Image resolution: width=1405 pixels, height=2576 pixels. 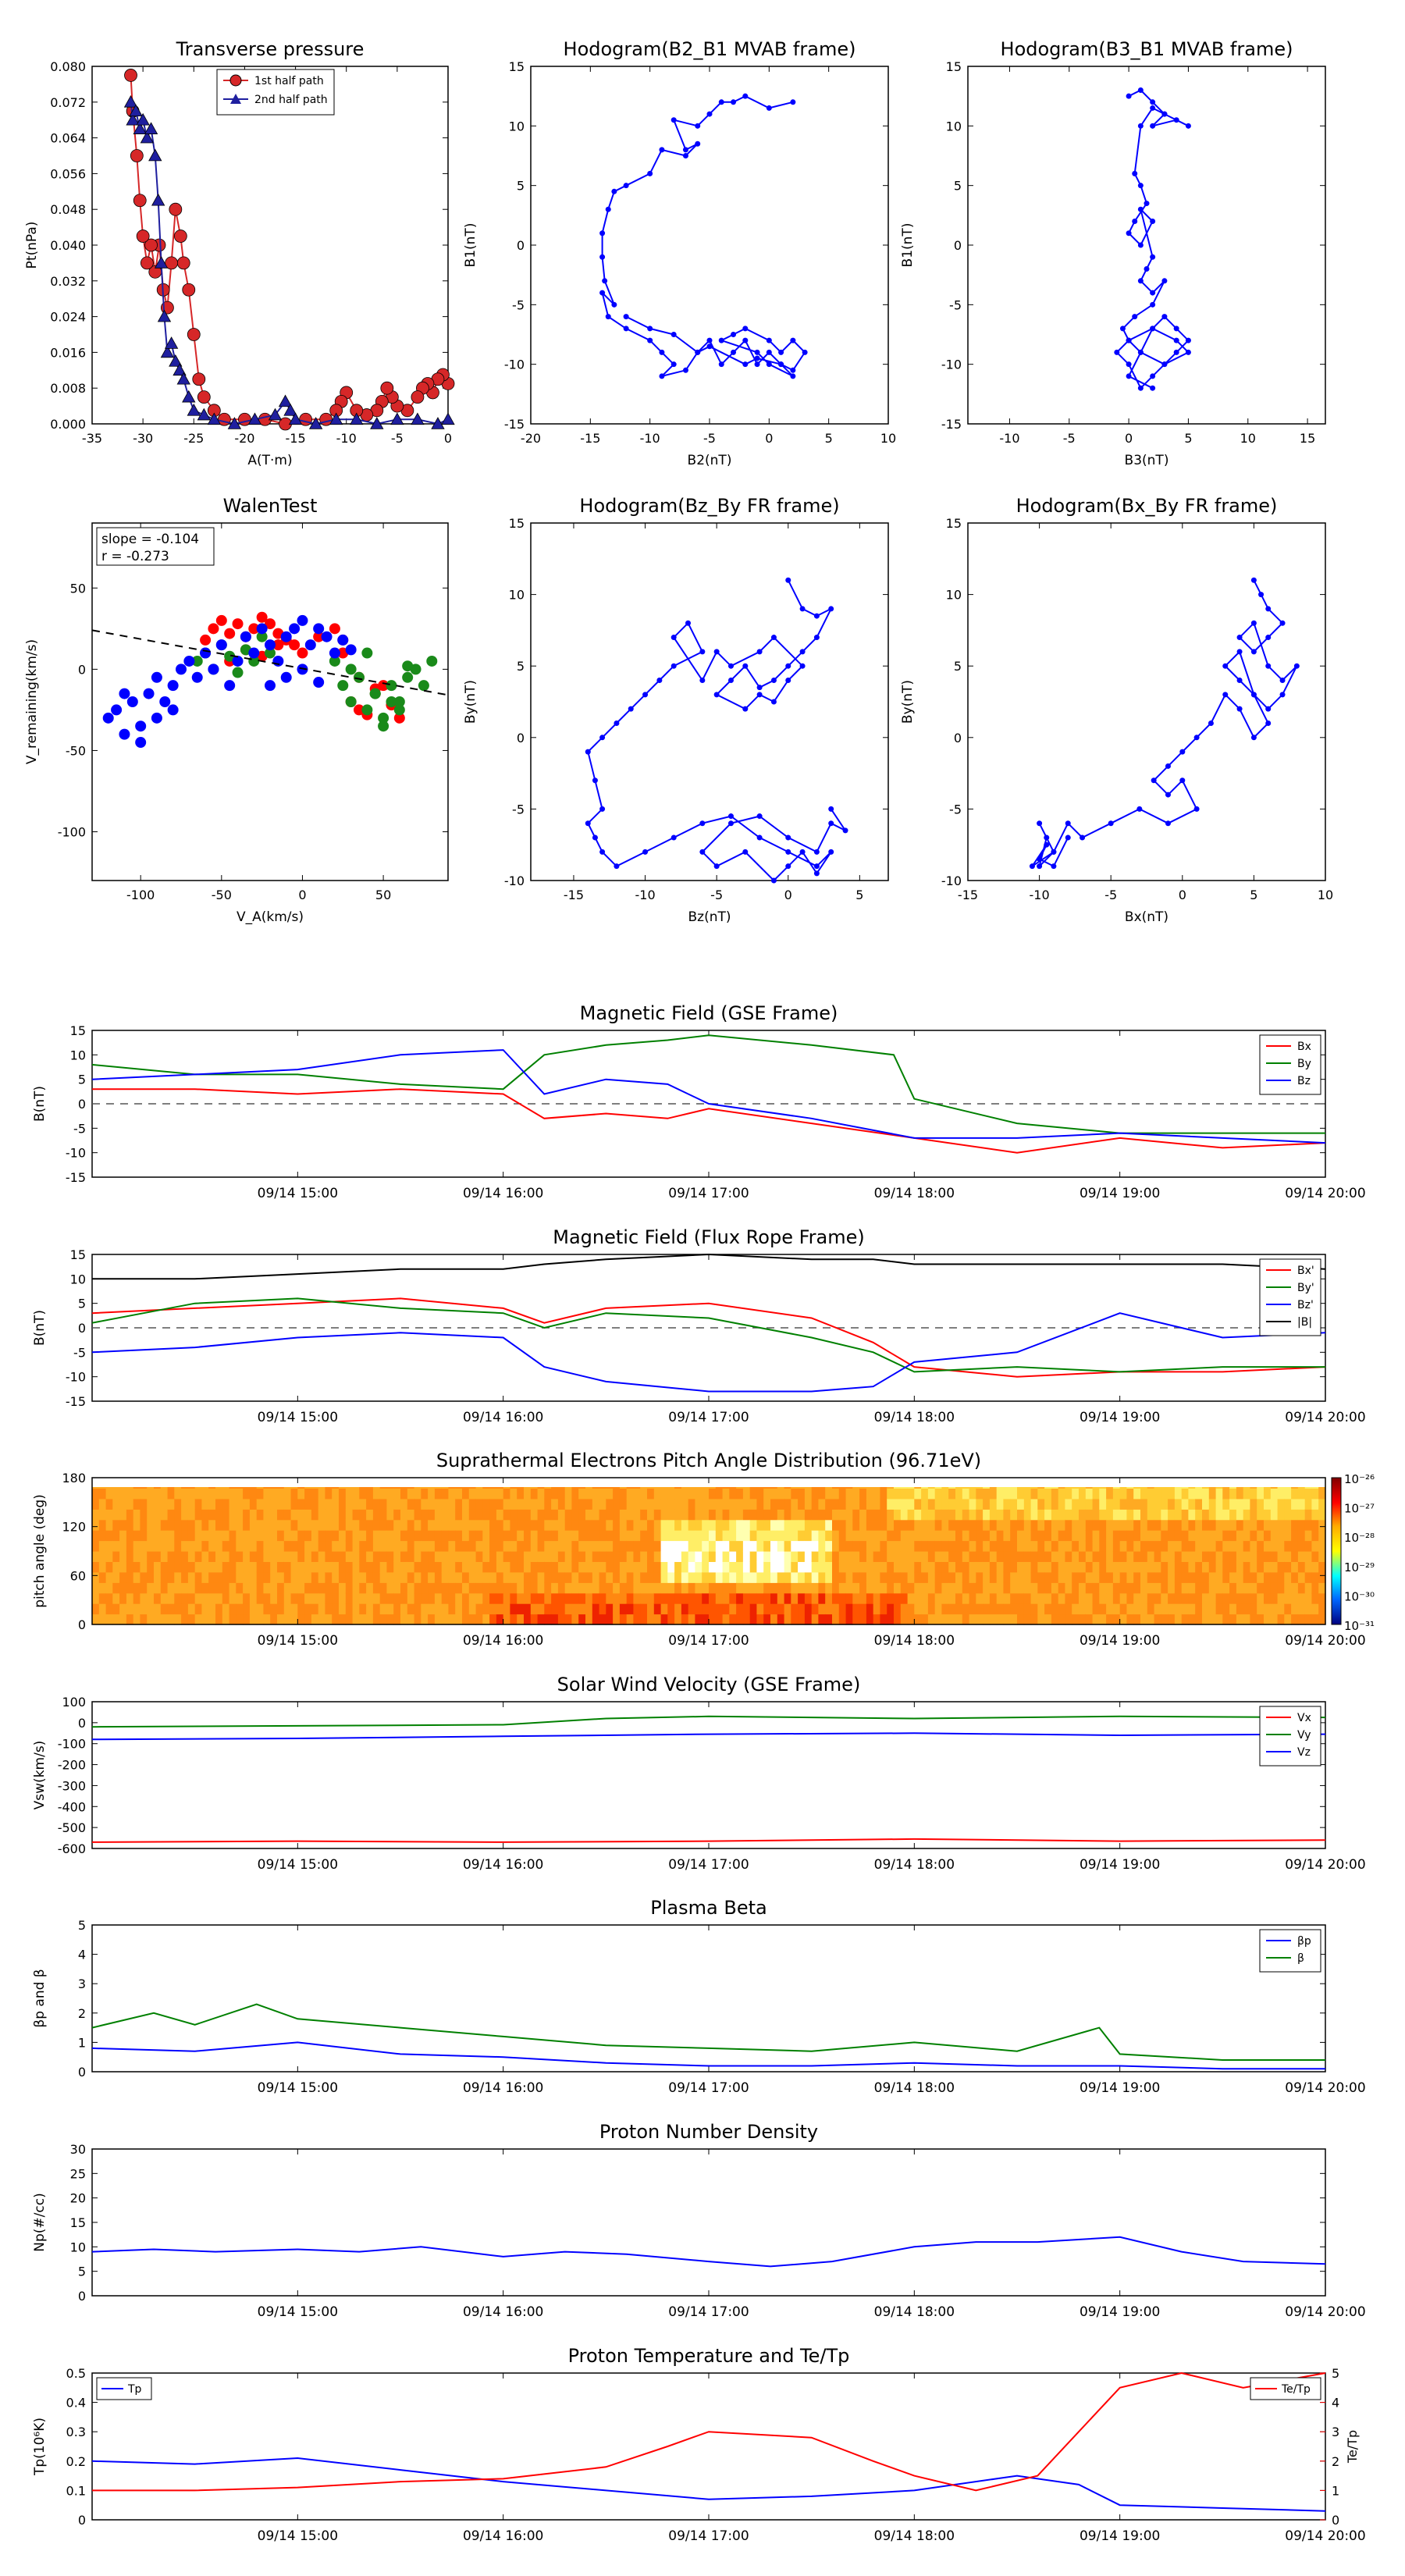 I want to click on hodo2-series-line, so click(x=1152, y=240).